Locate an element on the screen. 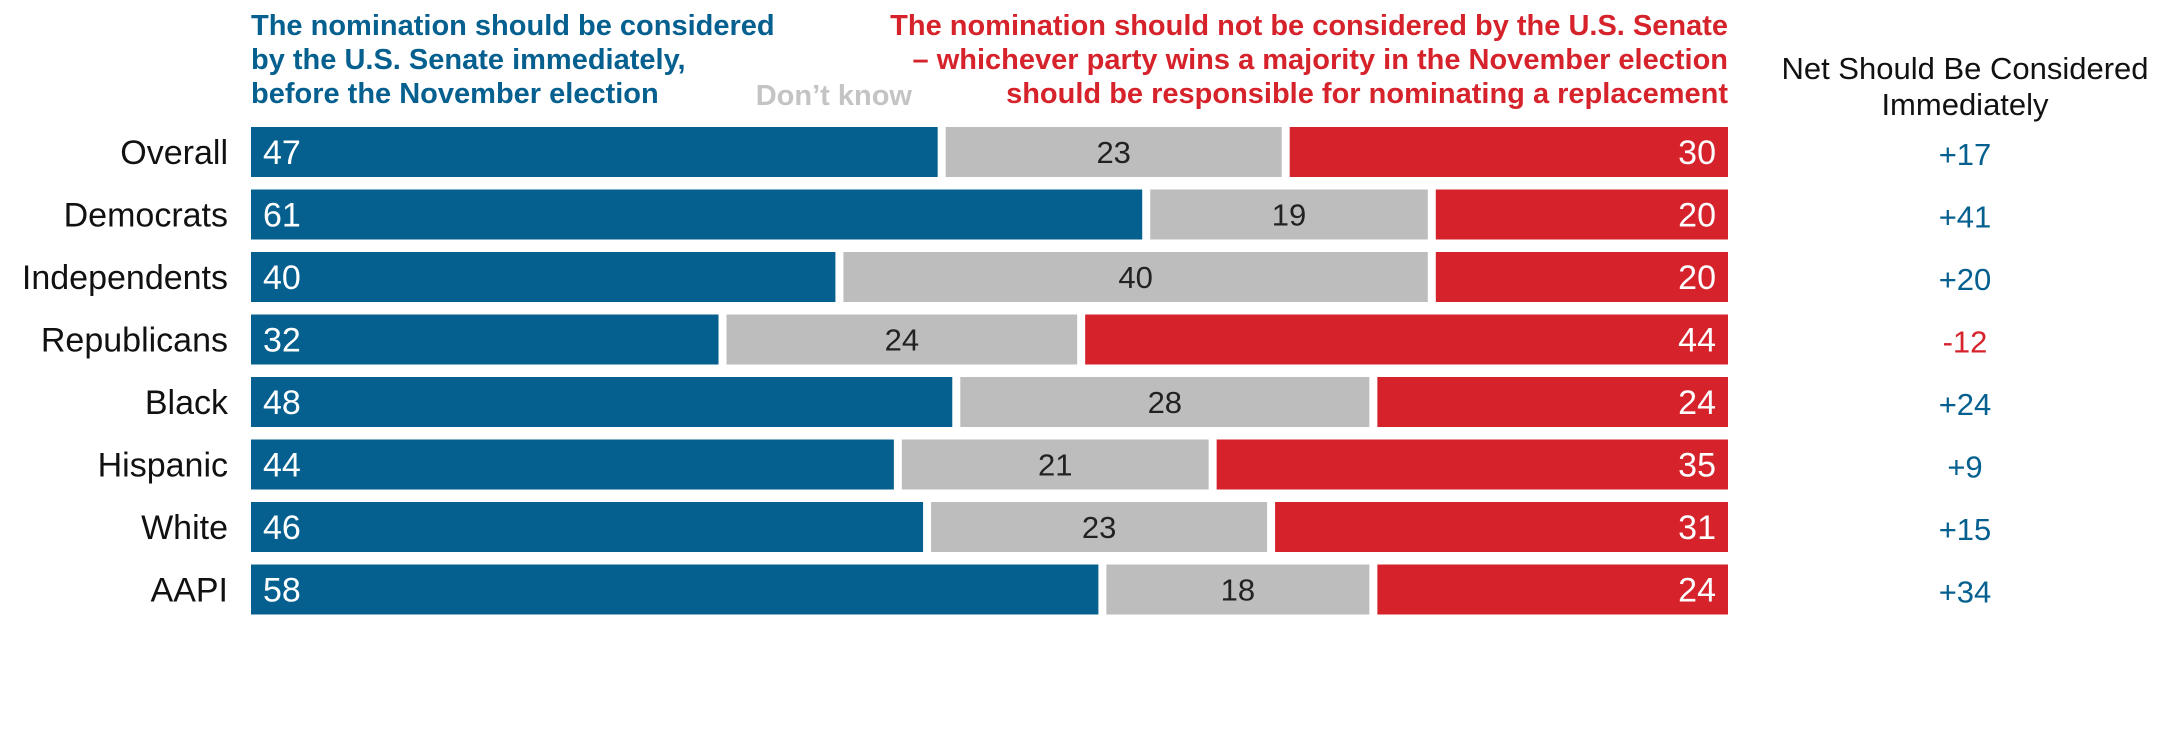  net-value-democrats: +41 is located at coordinates (1965, 217).